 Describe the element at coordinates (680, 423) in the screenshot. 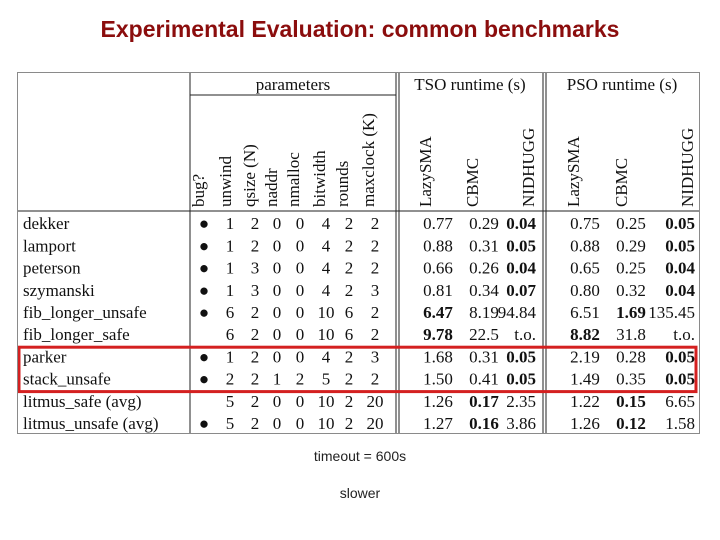

I see `pso-runtime: 1.58` at that location.